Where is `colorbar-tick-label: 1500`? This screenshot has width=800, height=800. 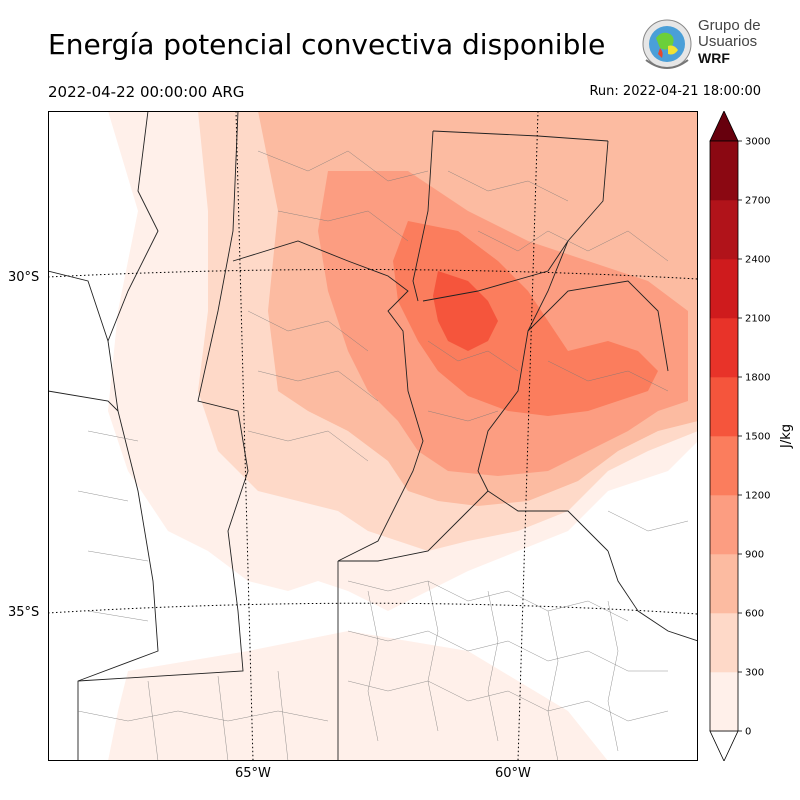 colorbar-tick-label: 1500 is located at coordinates (757, 437).